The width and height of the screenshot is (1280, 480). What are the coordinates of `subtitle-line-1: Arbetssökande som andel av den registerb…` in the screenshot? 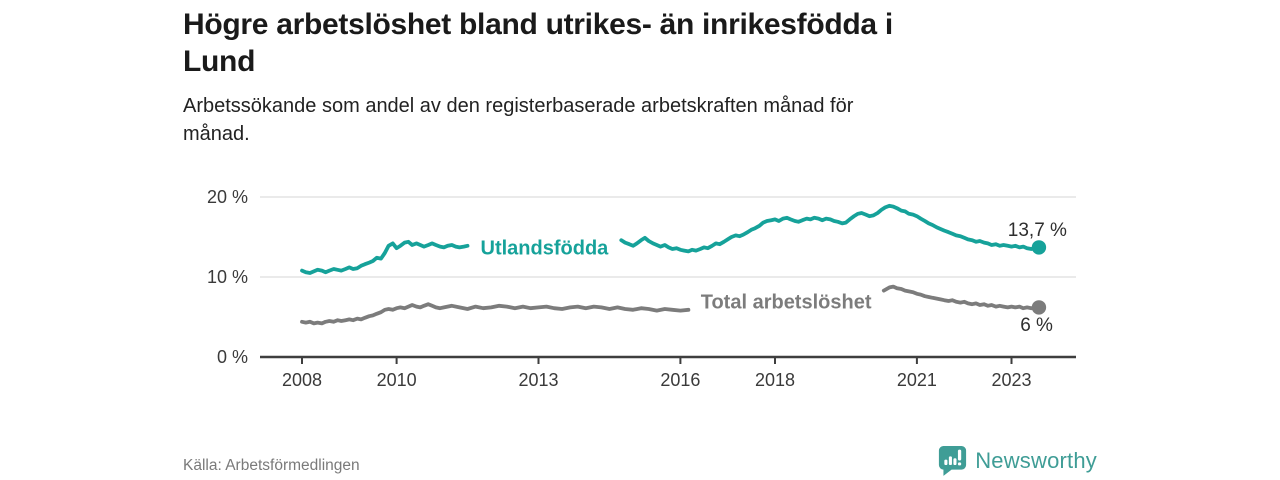 It's located at (518, 106).